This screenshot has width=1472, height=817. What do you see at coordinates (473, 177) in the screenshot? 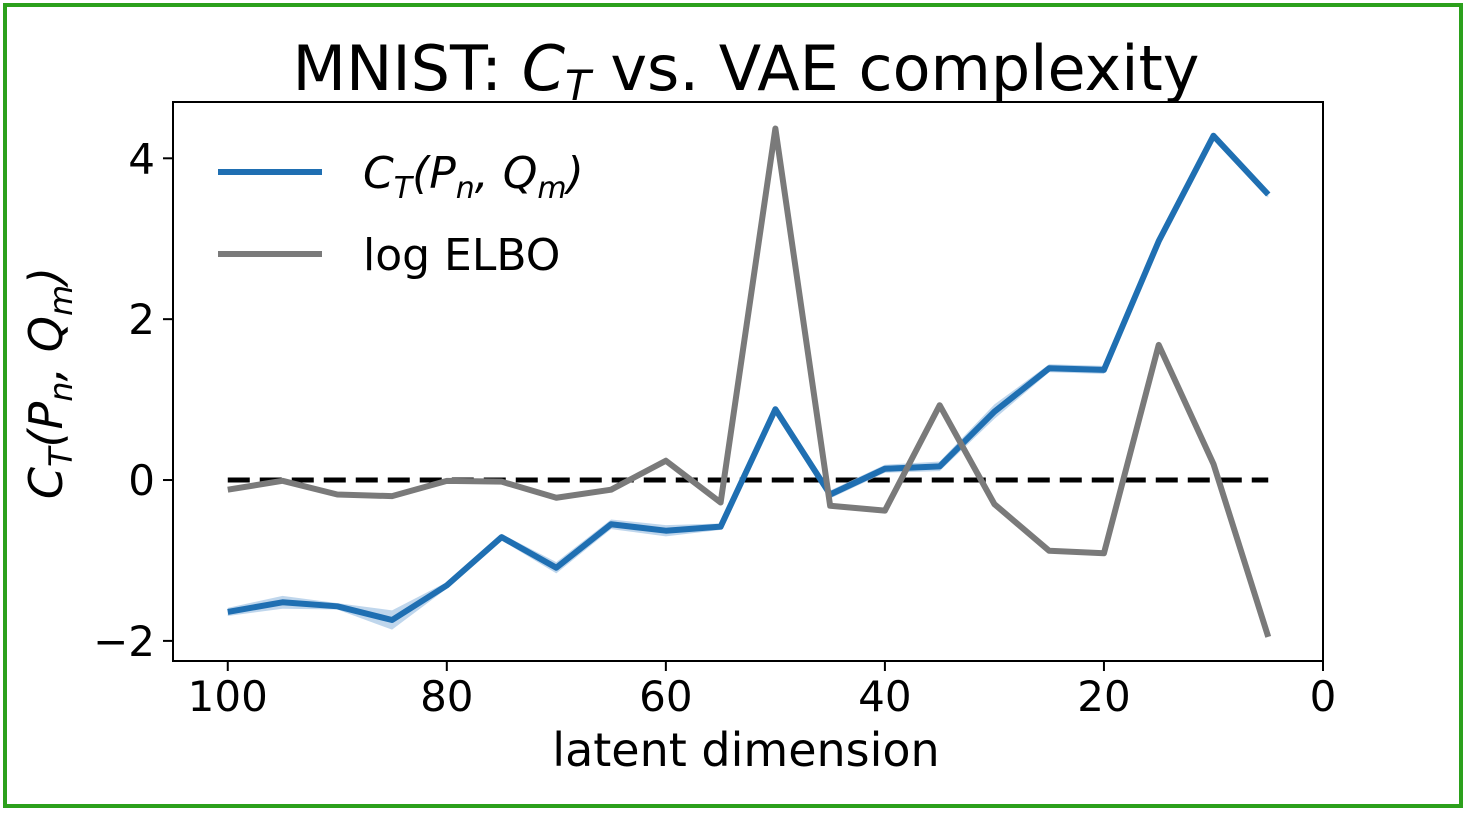
I see `legend-label-0: CT(Pn, Qm)` at bounding box center [473, 177].